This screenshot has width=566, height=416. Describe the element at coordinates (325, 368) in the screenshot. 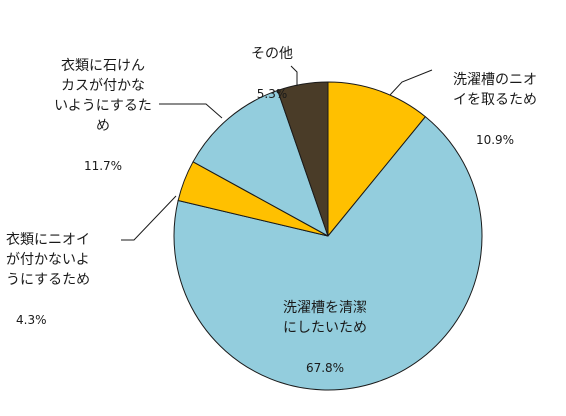

I see `slice-value-clean-tub: 67.8%` at that location.